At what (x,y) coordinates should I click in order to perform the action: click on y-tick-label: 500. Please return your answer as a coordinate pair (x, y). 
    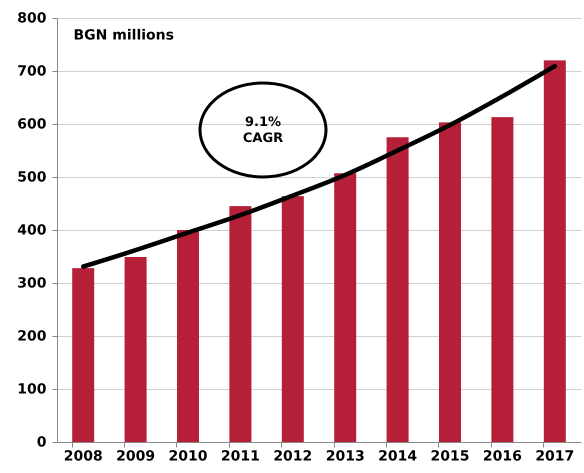
    Looking at the image, I should click on (32, 178).